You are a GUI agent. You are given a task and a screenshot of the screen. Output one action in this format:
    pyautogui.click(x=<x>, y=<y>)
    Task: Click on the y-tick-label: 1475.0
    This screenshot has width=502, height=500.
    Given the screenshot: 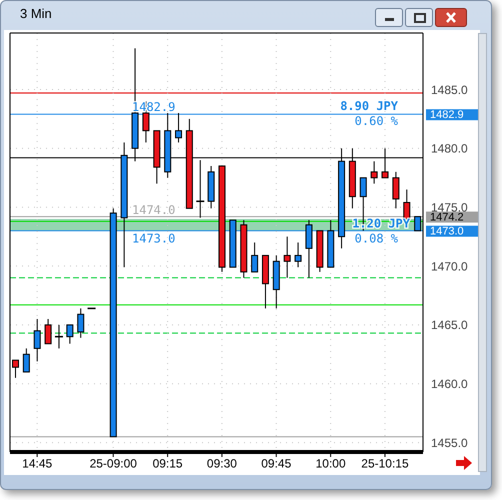 What is the action you would take?
    pyautogui.click(x=449, y=207)
    